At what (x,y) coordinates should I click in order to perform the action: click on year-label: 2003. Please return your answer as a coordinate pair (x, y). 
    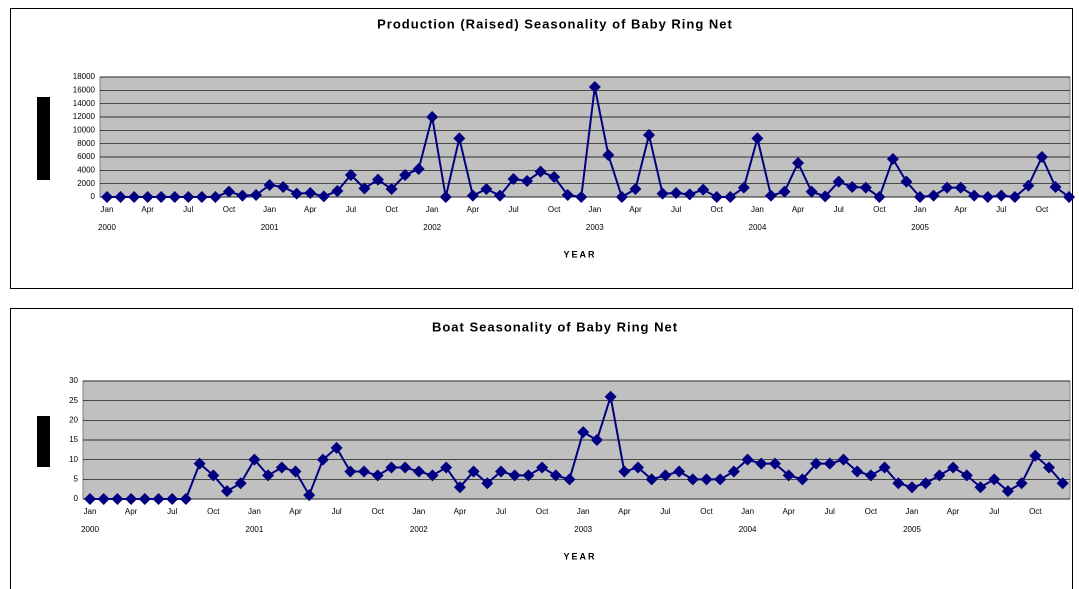
    Looking at the image, I should click on (583, 529).